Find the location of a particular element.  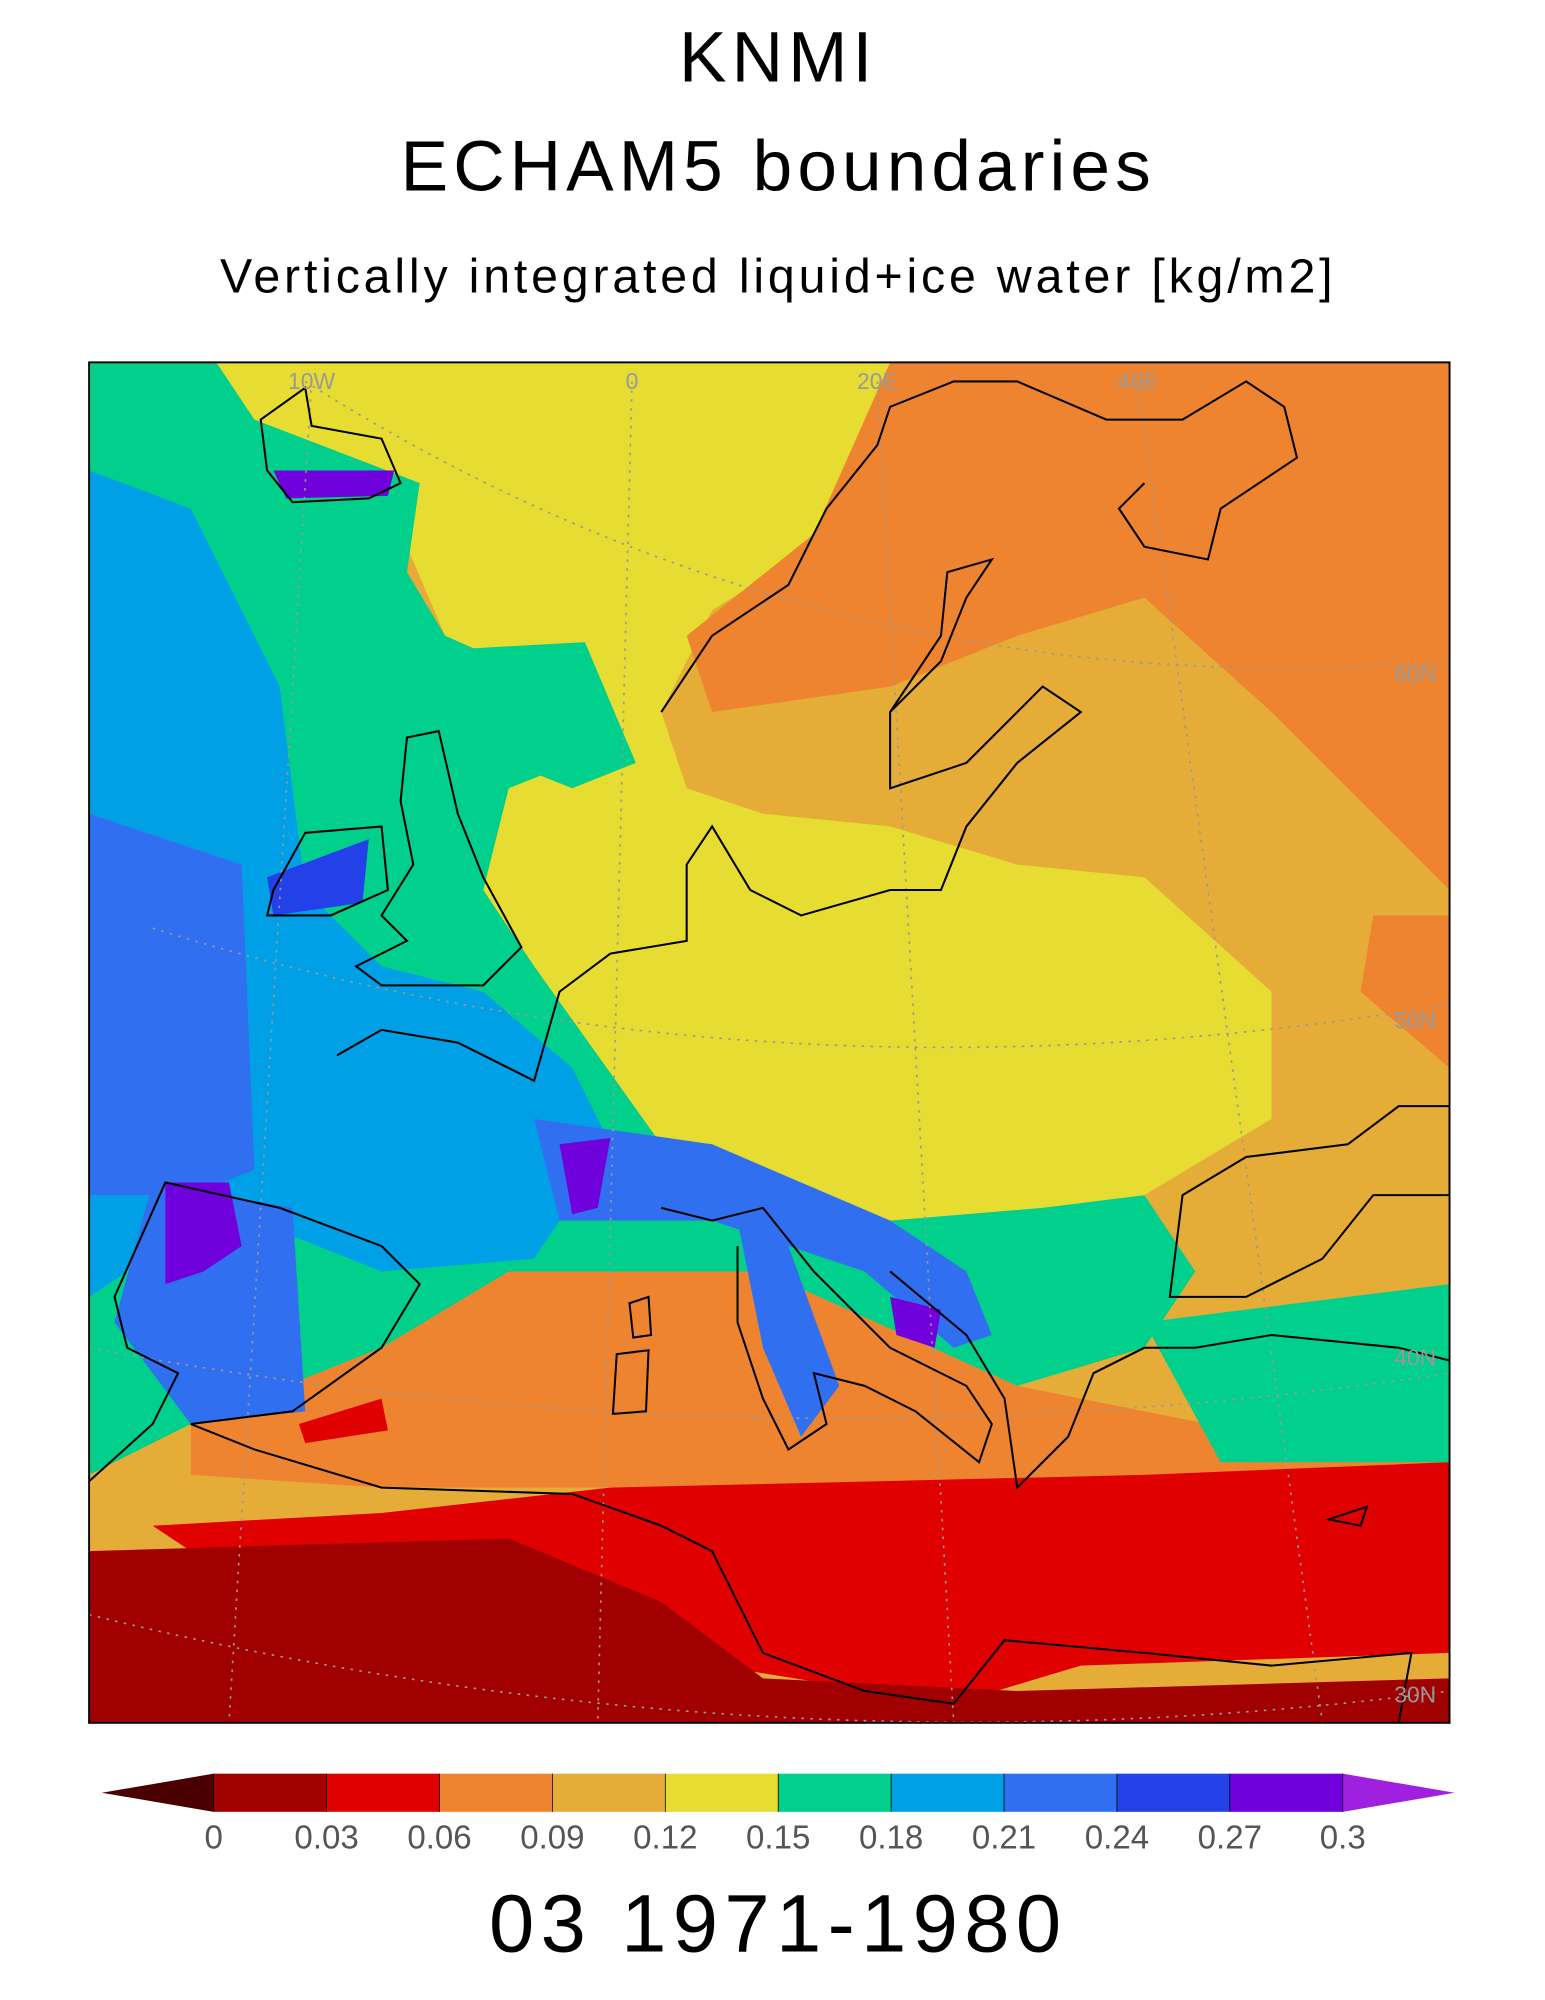

subtitle: ECHAM5 boundaries is located at coordinates (778, 167).